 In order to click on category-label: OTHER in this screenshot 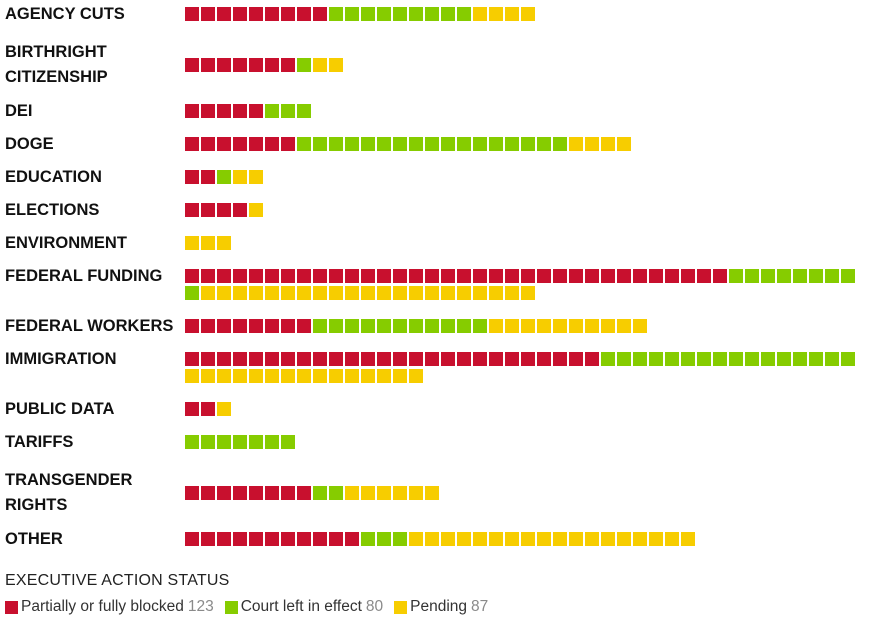, I will do `click(34, 539)`.